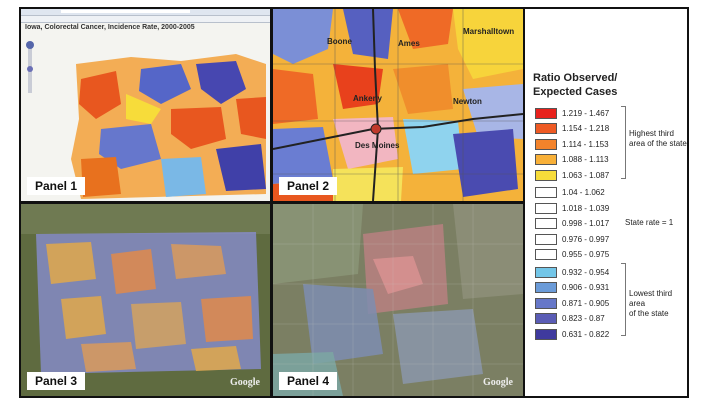 The width and height of the screenshot is (712, 408). What do you see at coordinates (651, 298) in the screenshot?
I see `note-low-line-1: Lowest third area` at bounding box center [651, 298].